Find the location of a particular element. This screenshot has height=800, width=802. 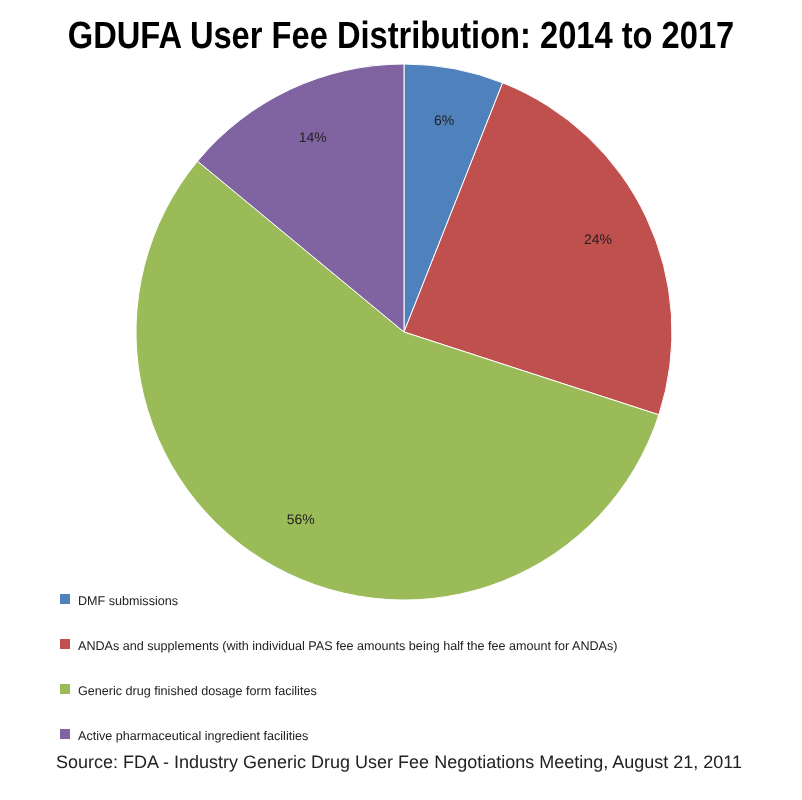

chart-title: GDUFA User Fee Distribution: 2014 to 2017 is located at coordinates (401, 35).